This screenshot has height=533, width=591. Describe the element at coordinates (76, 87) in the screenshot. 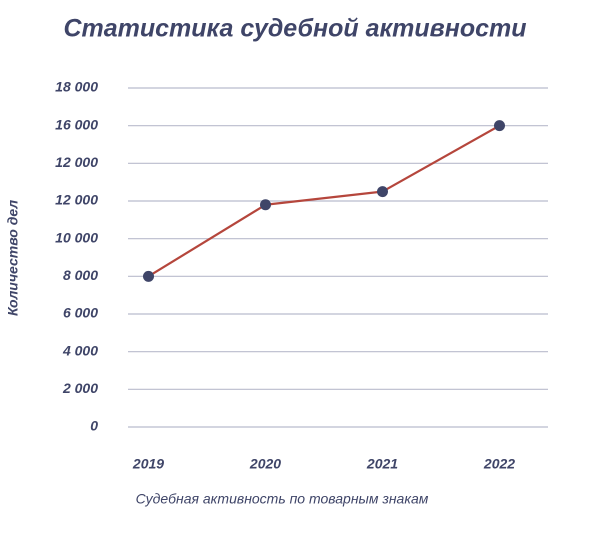

I see `y-tick-label: 18 000` at that location.